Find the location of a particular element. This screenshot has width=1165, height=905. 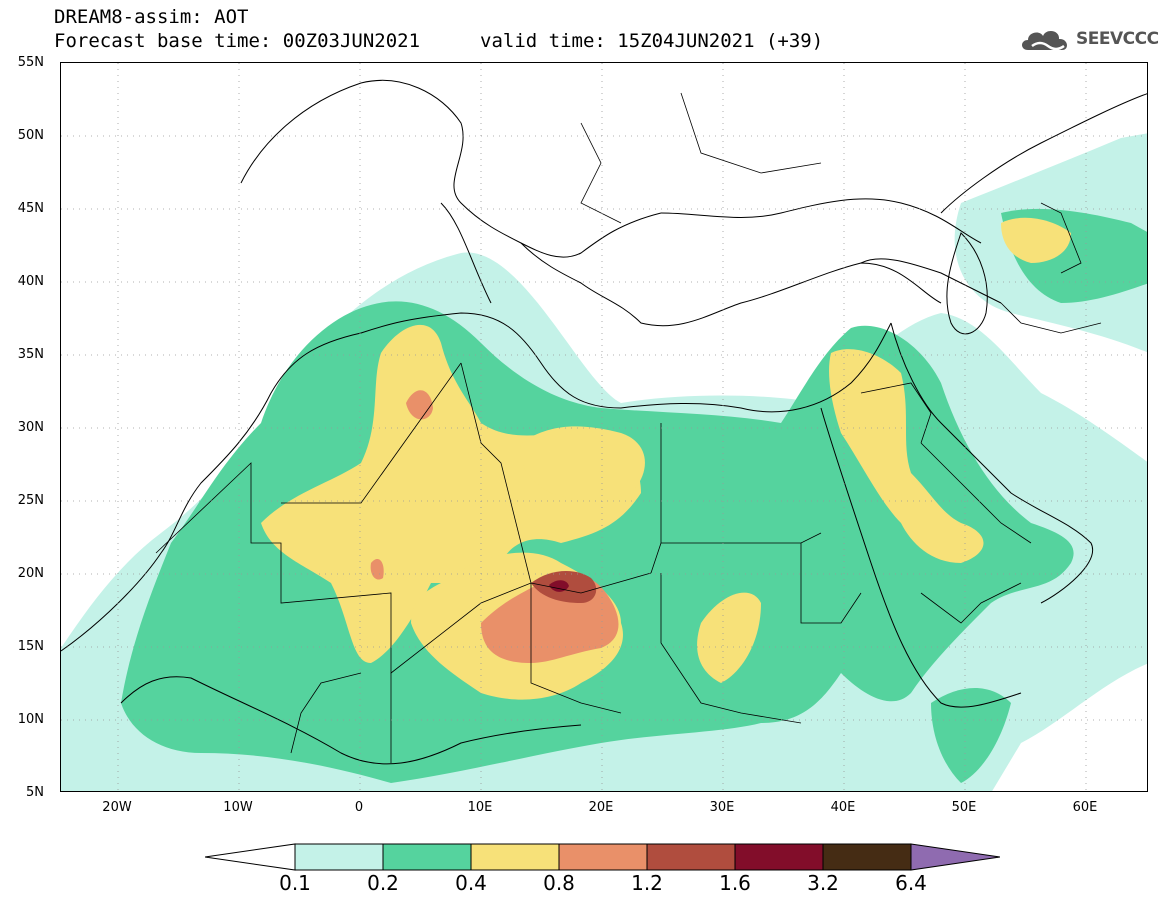

base-time-label: Forecast base time: 00Z03JUN2021 is located at coordinates (237, 41).